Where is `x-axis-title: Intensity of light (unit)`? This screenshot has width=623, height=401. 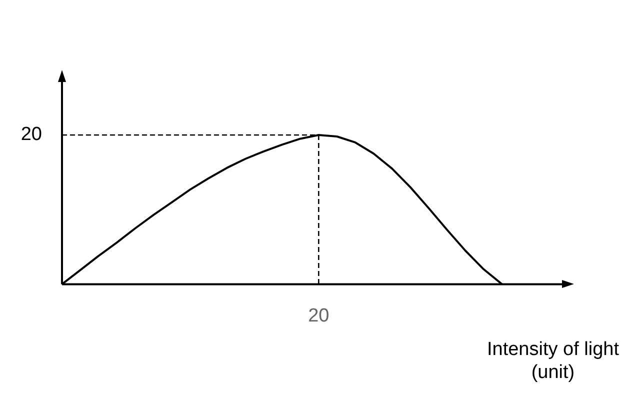
x-axis-title: Intensity of light (unit) is located at coordinates (552, 361).